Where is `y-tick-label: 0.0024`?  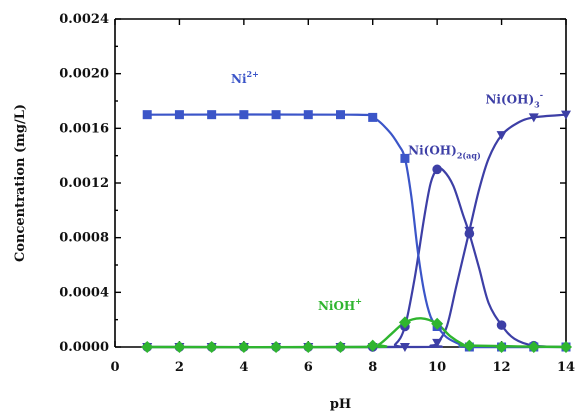 y-tick-label: 0.0024 is located at coordinates (84, 19).